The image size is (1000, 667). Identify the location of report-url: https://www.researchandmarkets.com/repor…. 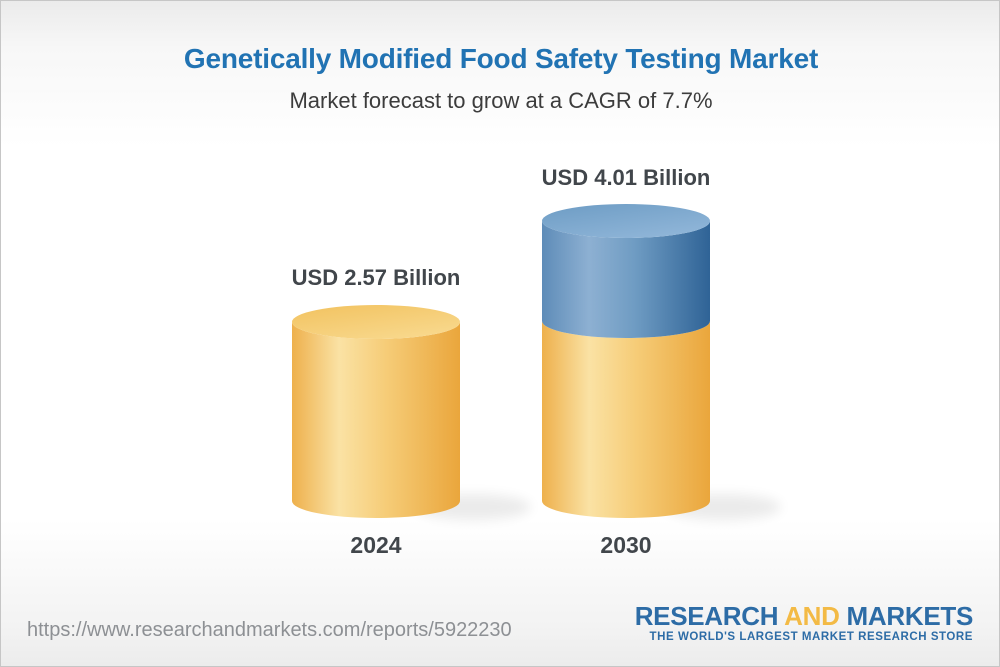
(269, 630).